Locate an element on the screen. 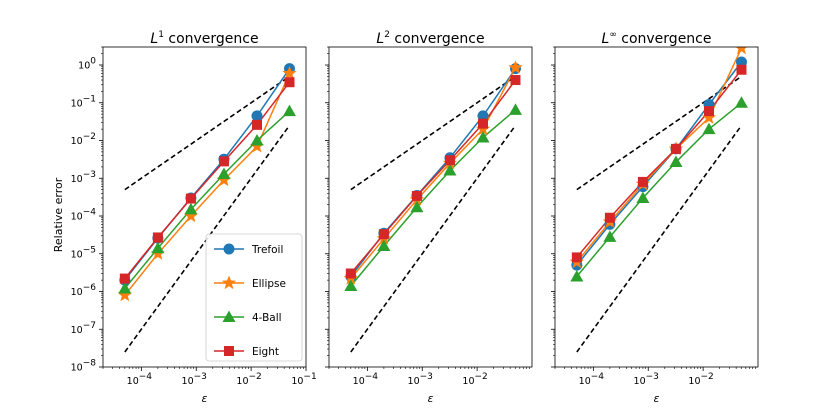 This screenshot has width=830, height=415. legend-marker-4-ball is located at coordinates (229, 316).